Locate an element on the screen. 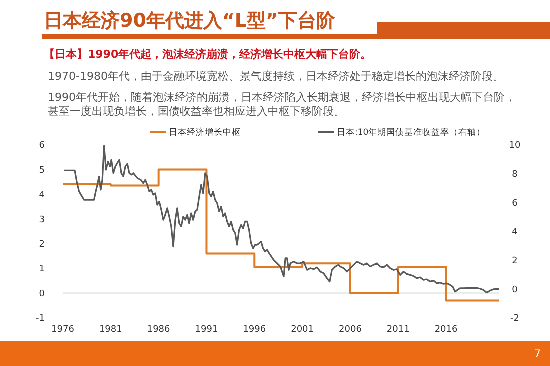 The image size is (550, 366). x-tick-label: 2011 is located at coordinates (398, 330).